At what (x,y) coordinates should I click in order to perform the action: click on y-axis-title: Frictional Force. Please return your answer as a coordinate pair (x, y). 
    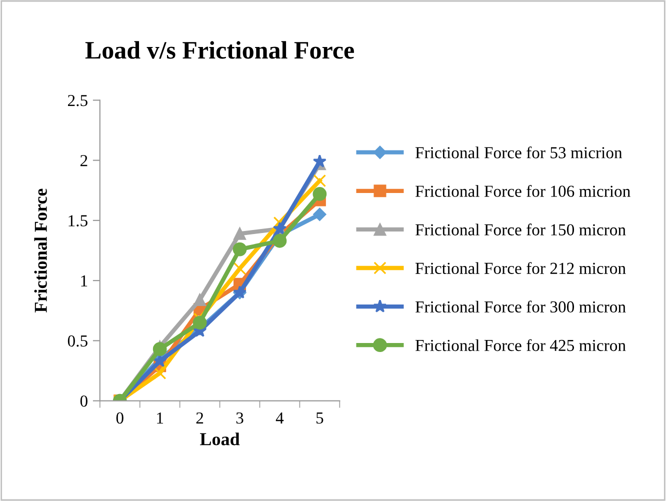
    Looking at the image, I should click on (40, 250).